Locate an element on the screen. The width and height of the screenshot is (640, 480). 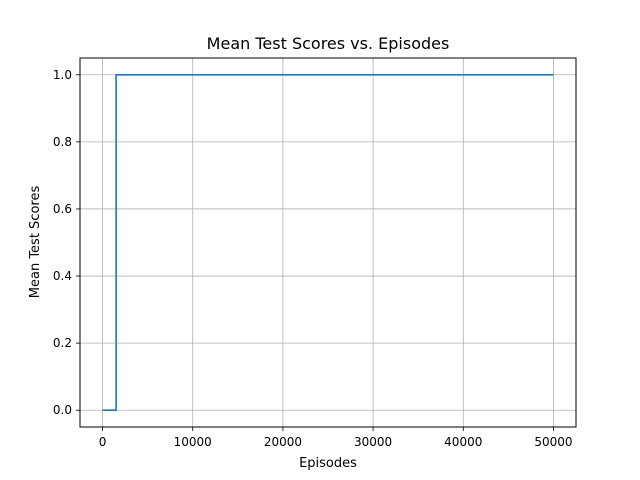
y-tick-label: 0.8 is located at coordinates (62, 142).